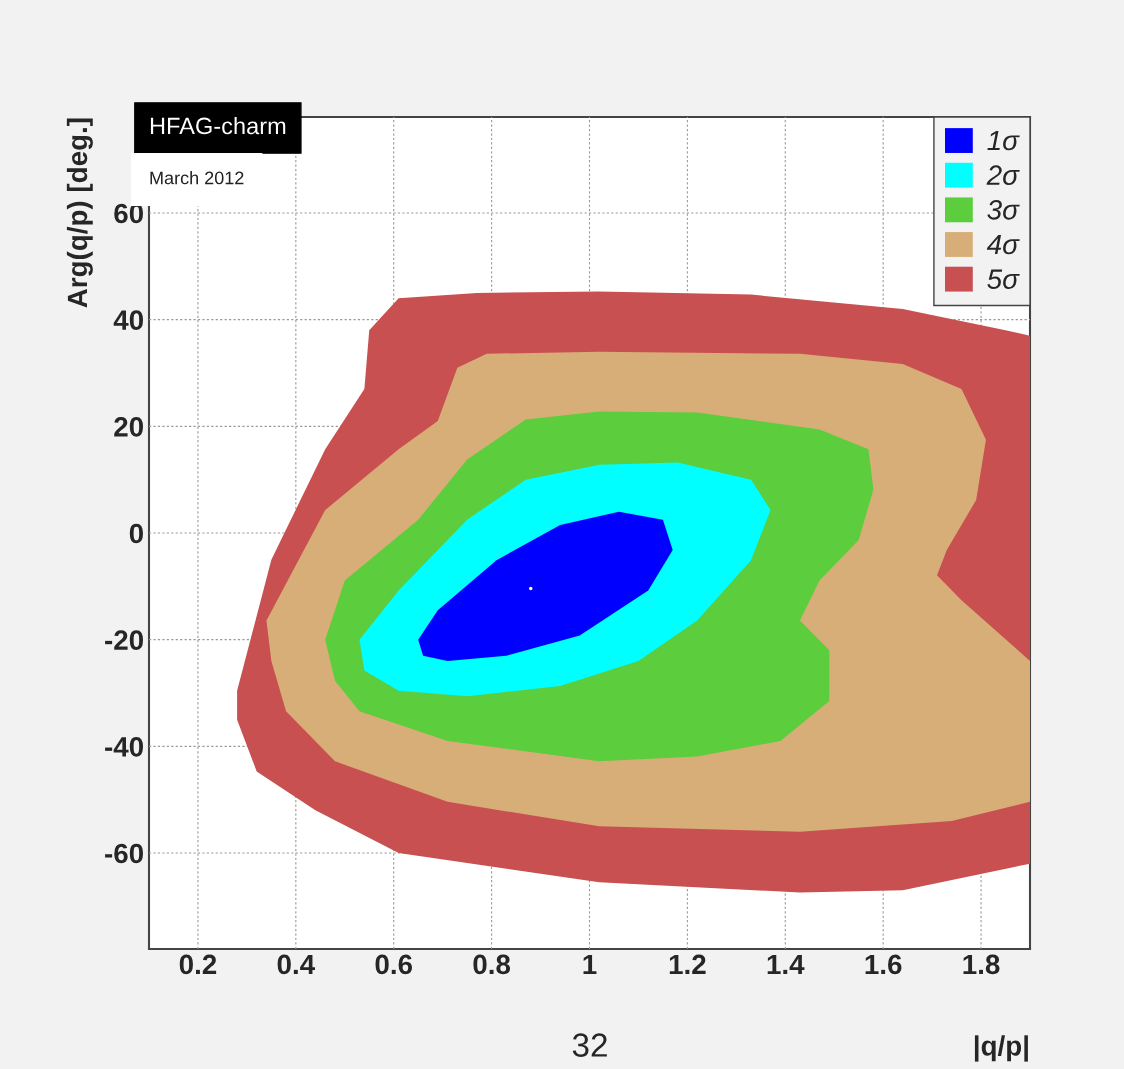 The image size is (1124, 1069). What do you see at coordinates (589, 1045) in the screenshot?
I see `text: 32` at bounding box center [589, 1045].